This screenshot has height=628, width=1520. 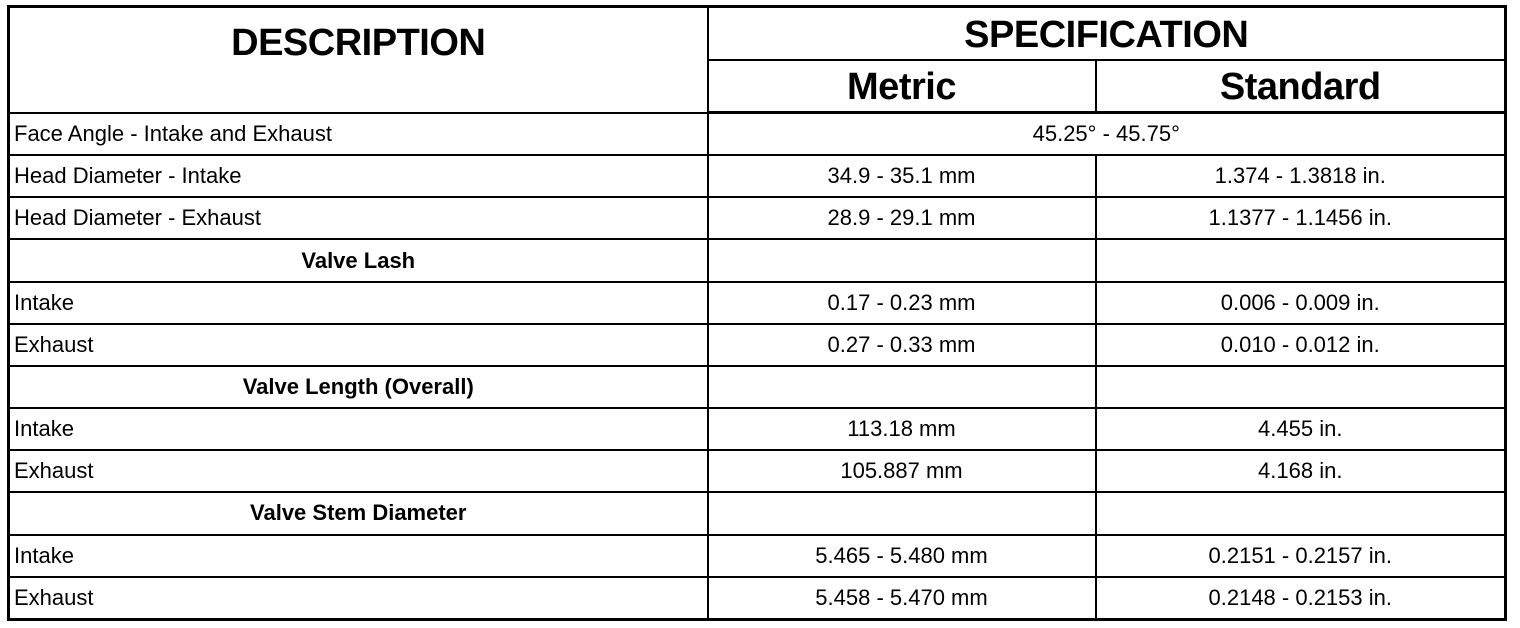 I want to click on description-cell: Head Diameter - Intake, so click(x=358, y=176).